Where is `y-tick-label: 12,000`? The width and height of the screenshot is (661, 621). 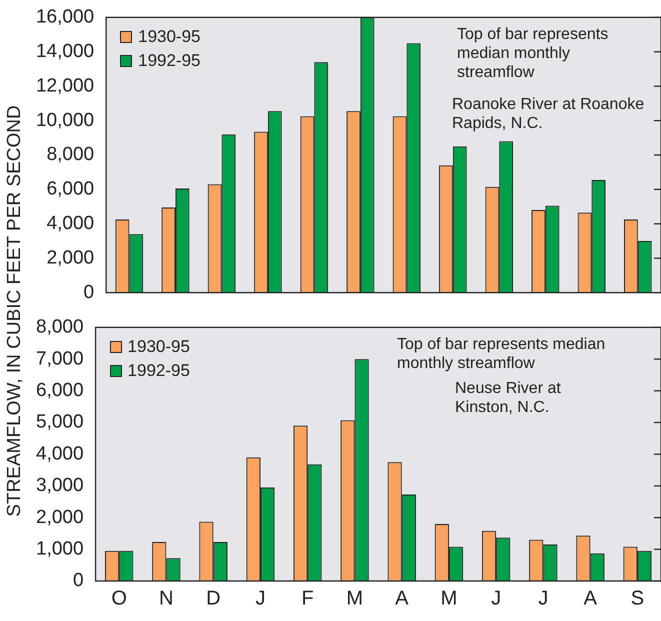
y-tick-label: 12,000 is located at coordinates (65, 85).